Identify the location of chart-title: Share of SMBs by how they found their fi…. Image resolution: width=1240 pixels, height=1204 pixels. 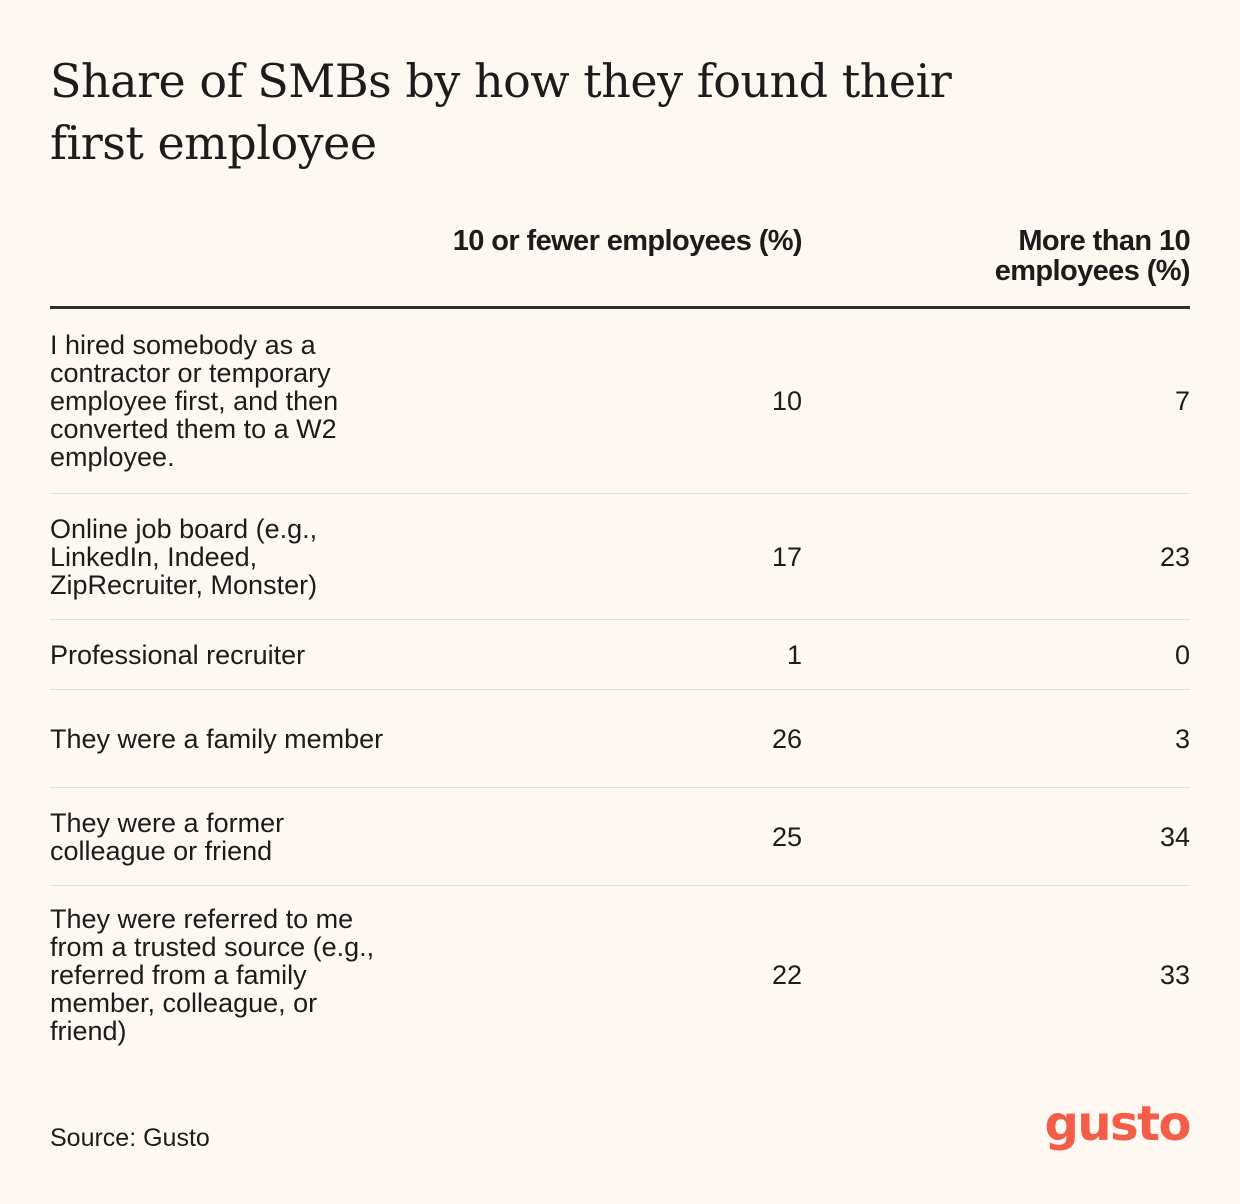
(501, 112).